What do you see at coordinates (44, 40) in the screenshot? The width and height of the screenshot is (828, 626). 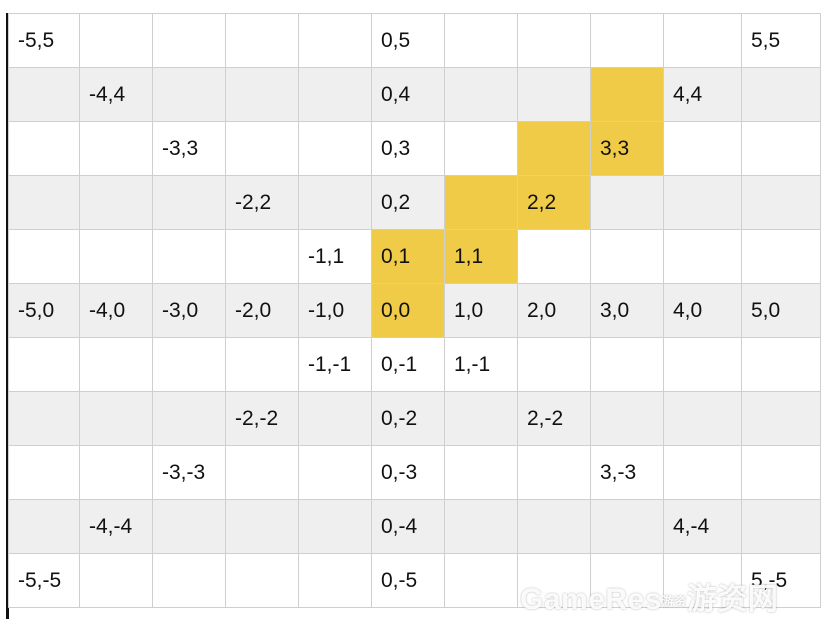 I see `grid-cell: -5,5` at bounding box center [44, 40].